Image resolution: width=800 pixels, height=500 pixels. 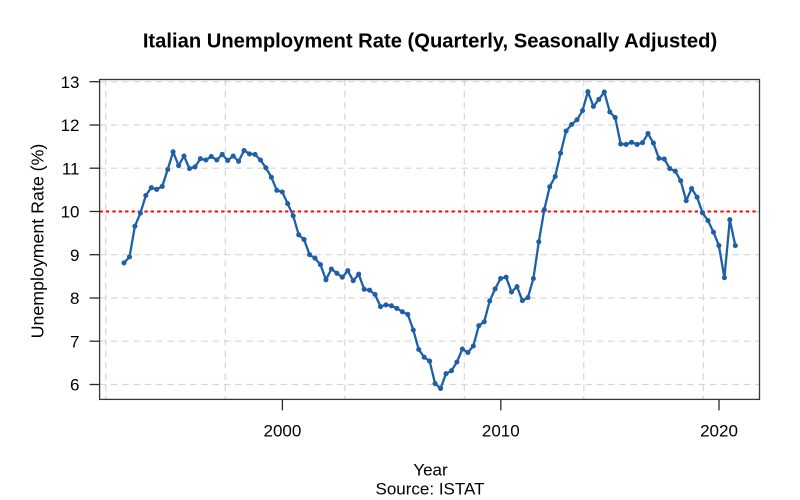 I want to click on svg-text: 8, so click(x=74, y=298).